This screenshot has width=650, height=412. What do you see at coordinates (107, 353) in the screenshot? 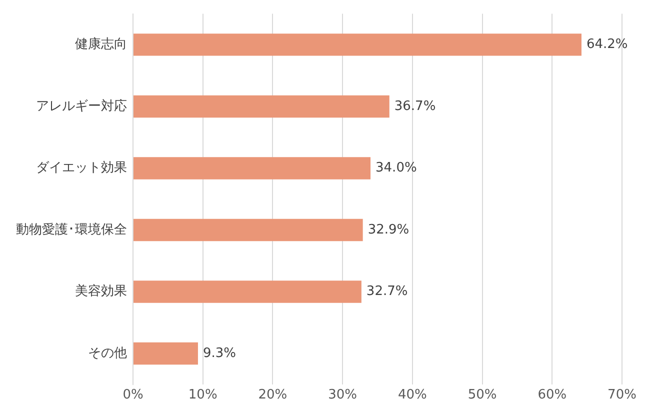
I see `y-tick-label: その他` at bounding box center [107, 353].